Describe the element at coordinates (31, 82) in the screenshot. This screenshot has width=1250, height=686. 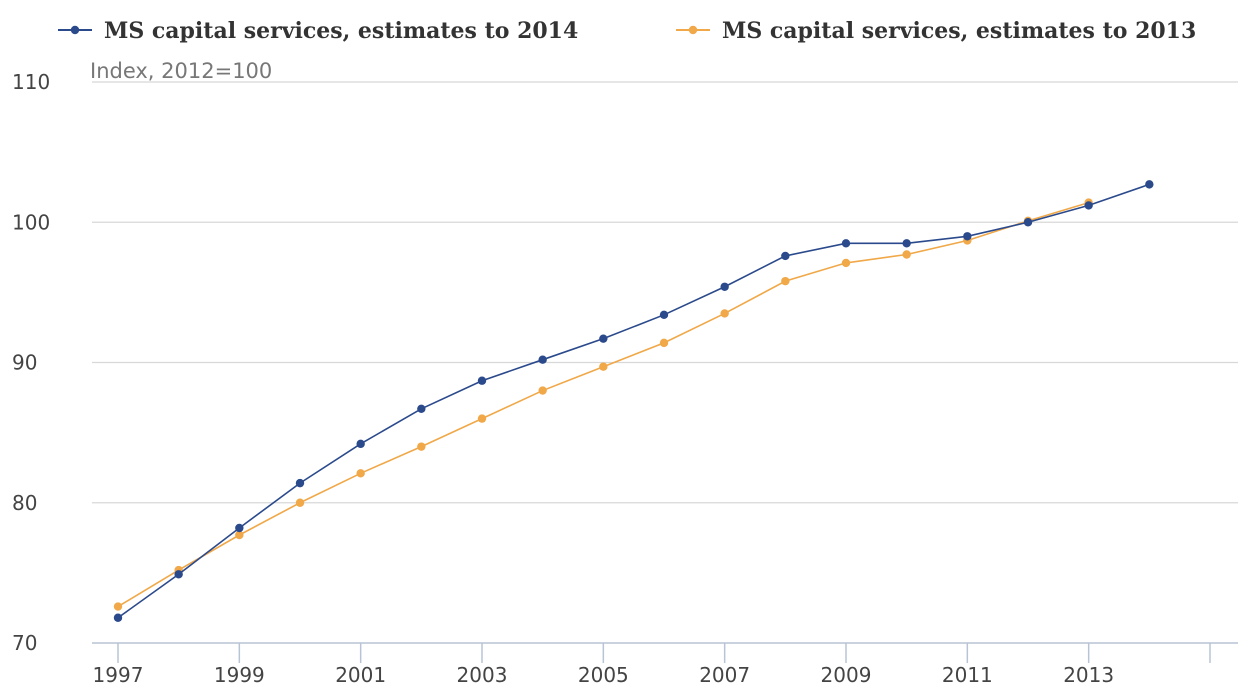
I see `y-tick-label: 110` at that location.